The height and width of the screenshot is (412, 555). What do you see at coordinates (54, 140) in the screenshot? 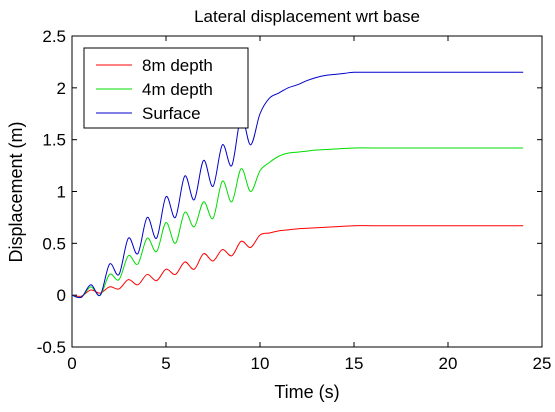
I see `y-tick-label: 1.5` at bounding box center [54, 140].